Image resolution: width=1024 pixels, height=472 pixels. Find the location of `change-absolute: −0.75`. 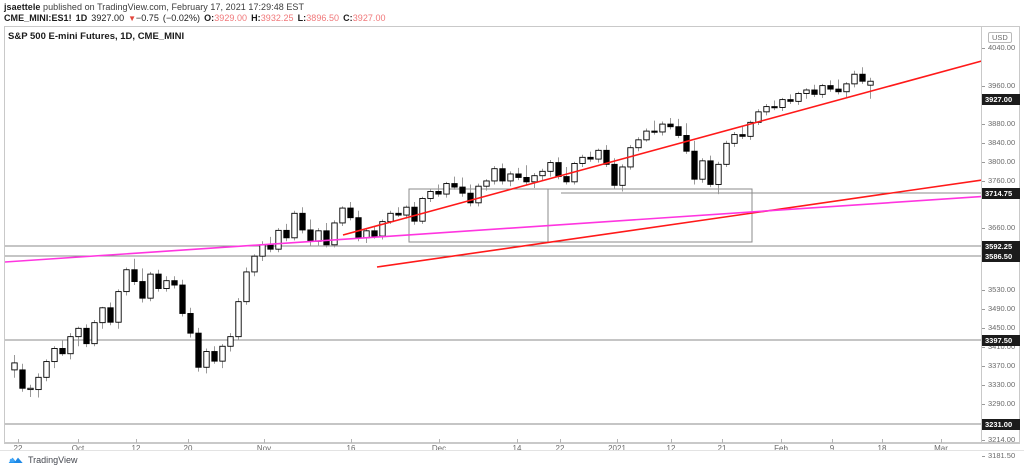

change-absolute: −0.75 is located at coordinates (147, 18).